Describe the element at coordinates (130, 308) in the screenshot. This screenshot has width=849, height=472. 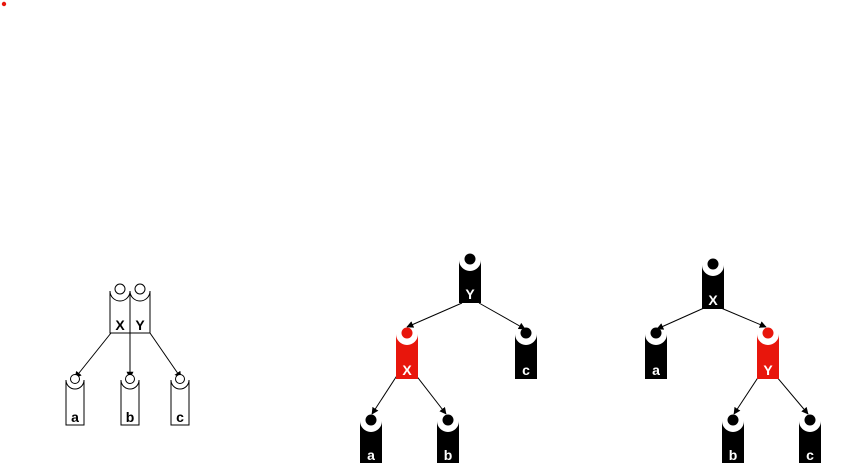
I see `node-xy: X Y` at that location.